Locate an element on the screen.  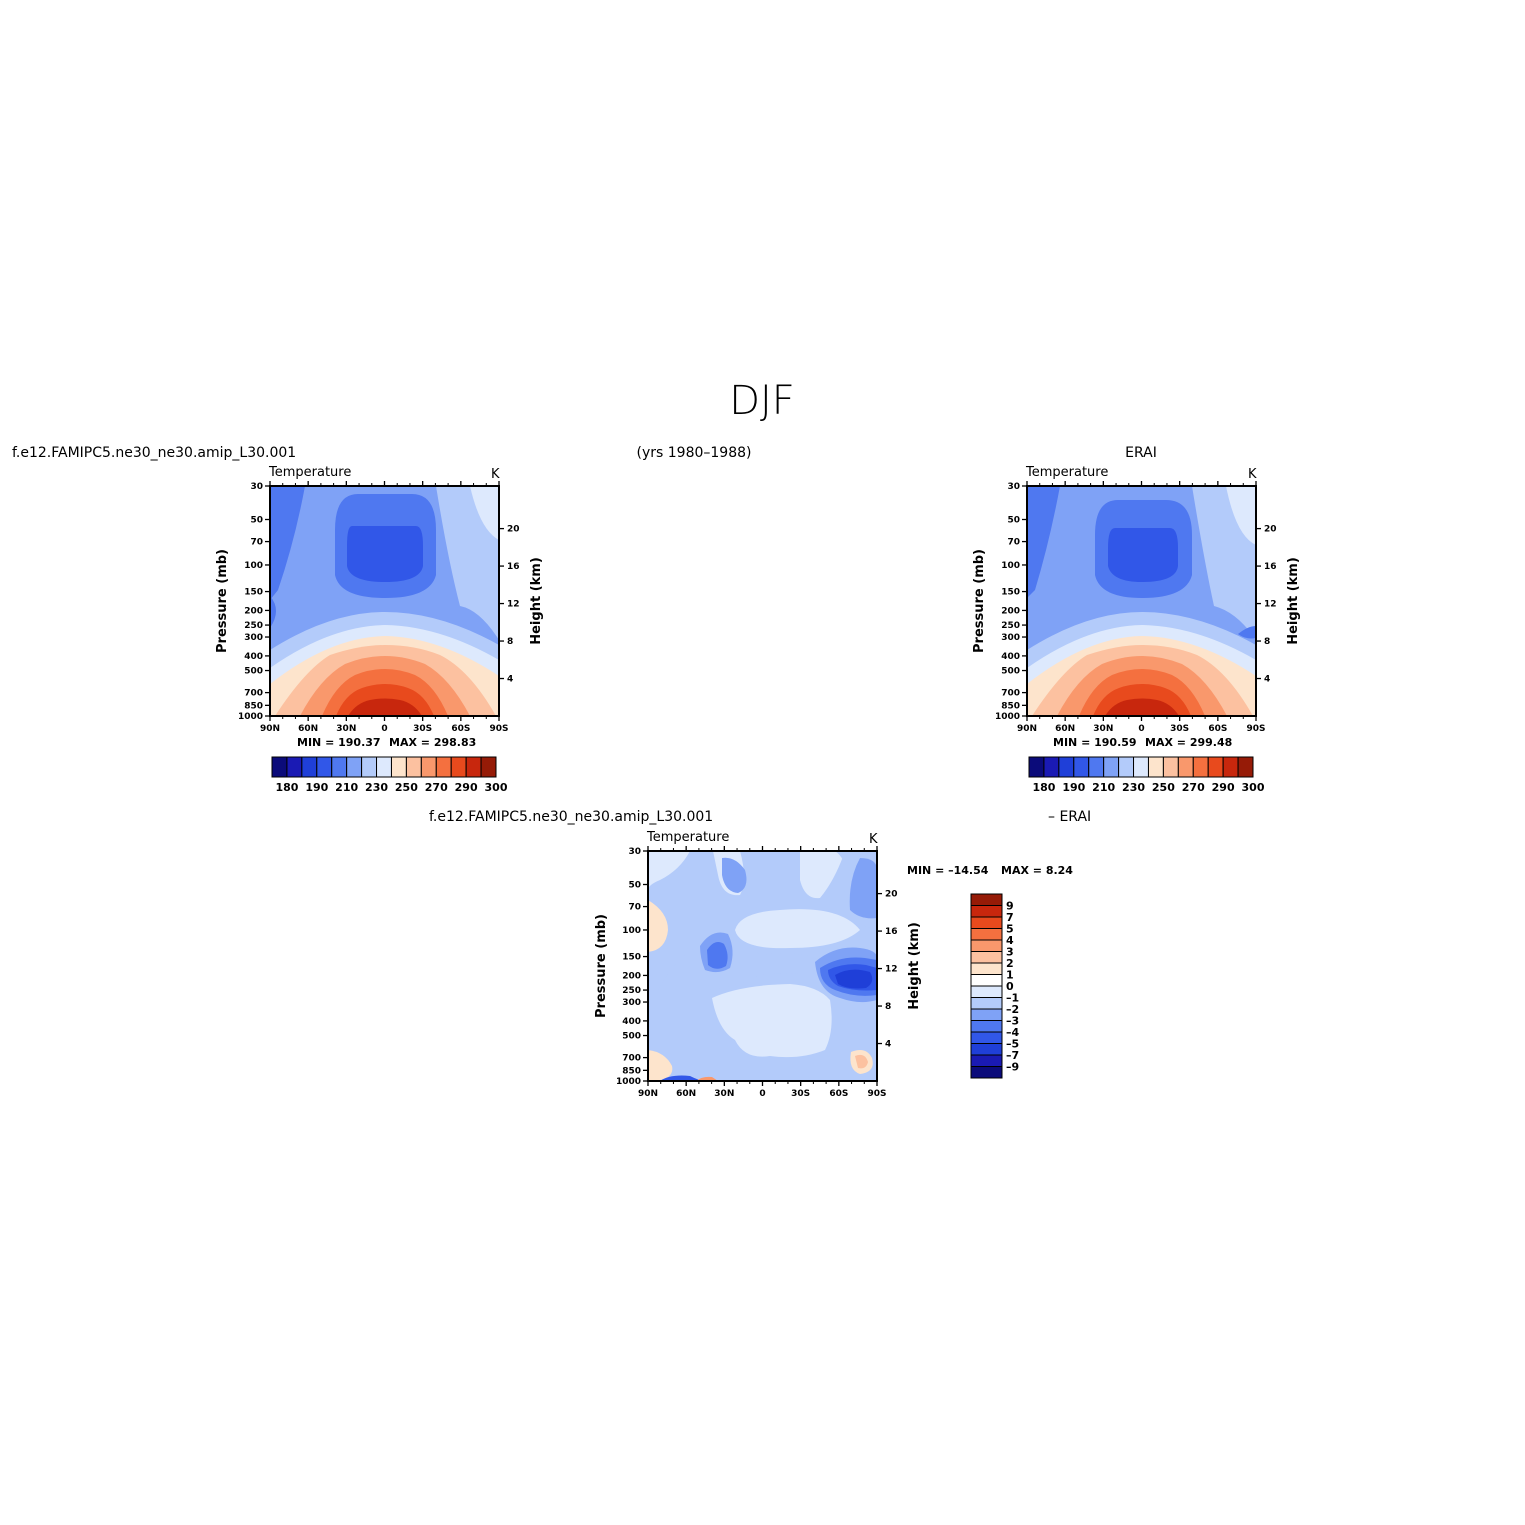
panel-model-units: K is located at coordinates (495, 474).